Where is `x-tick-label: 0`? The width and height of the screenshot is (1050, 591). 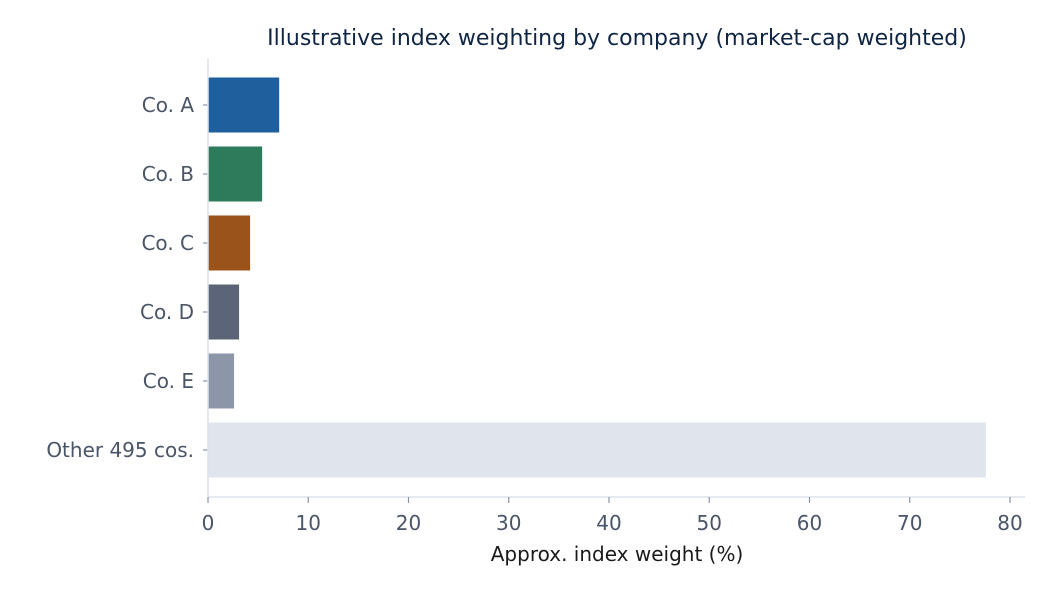
x-tick-label: 0 is located at coordinates (208, 523).